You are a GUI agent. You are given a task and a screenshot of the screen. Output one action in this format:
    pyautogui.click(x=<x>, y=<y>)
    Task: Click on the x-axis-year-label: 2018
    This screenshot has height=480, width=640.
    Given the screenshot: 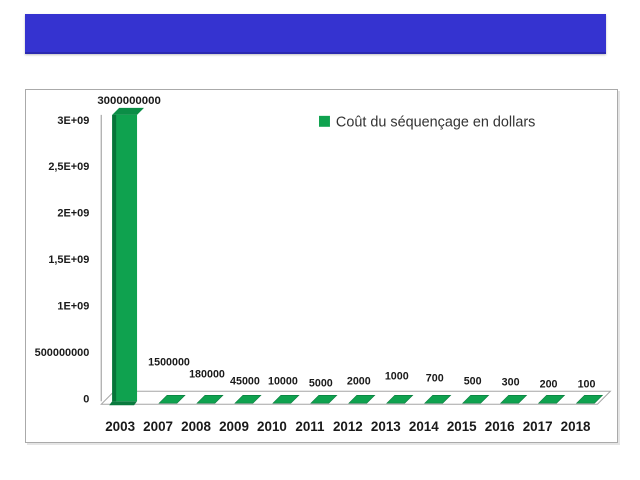 What is the action you would take?
    pyautogui.click(x=576, y=426)
    